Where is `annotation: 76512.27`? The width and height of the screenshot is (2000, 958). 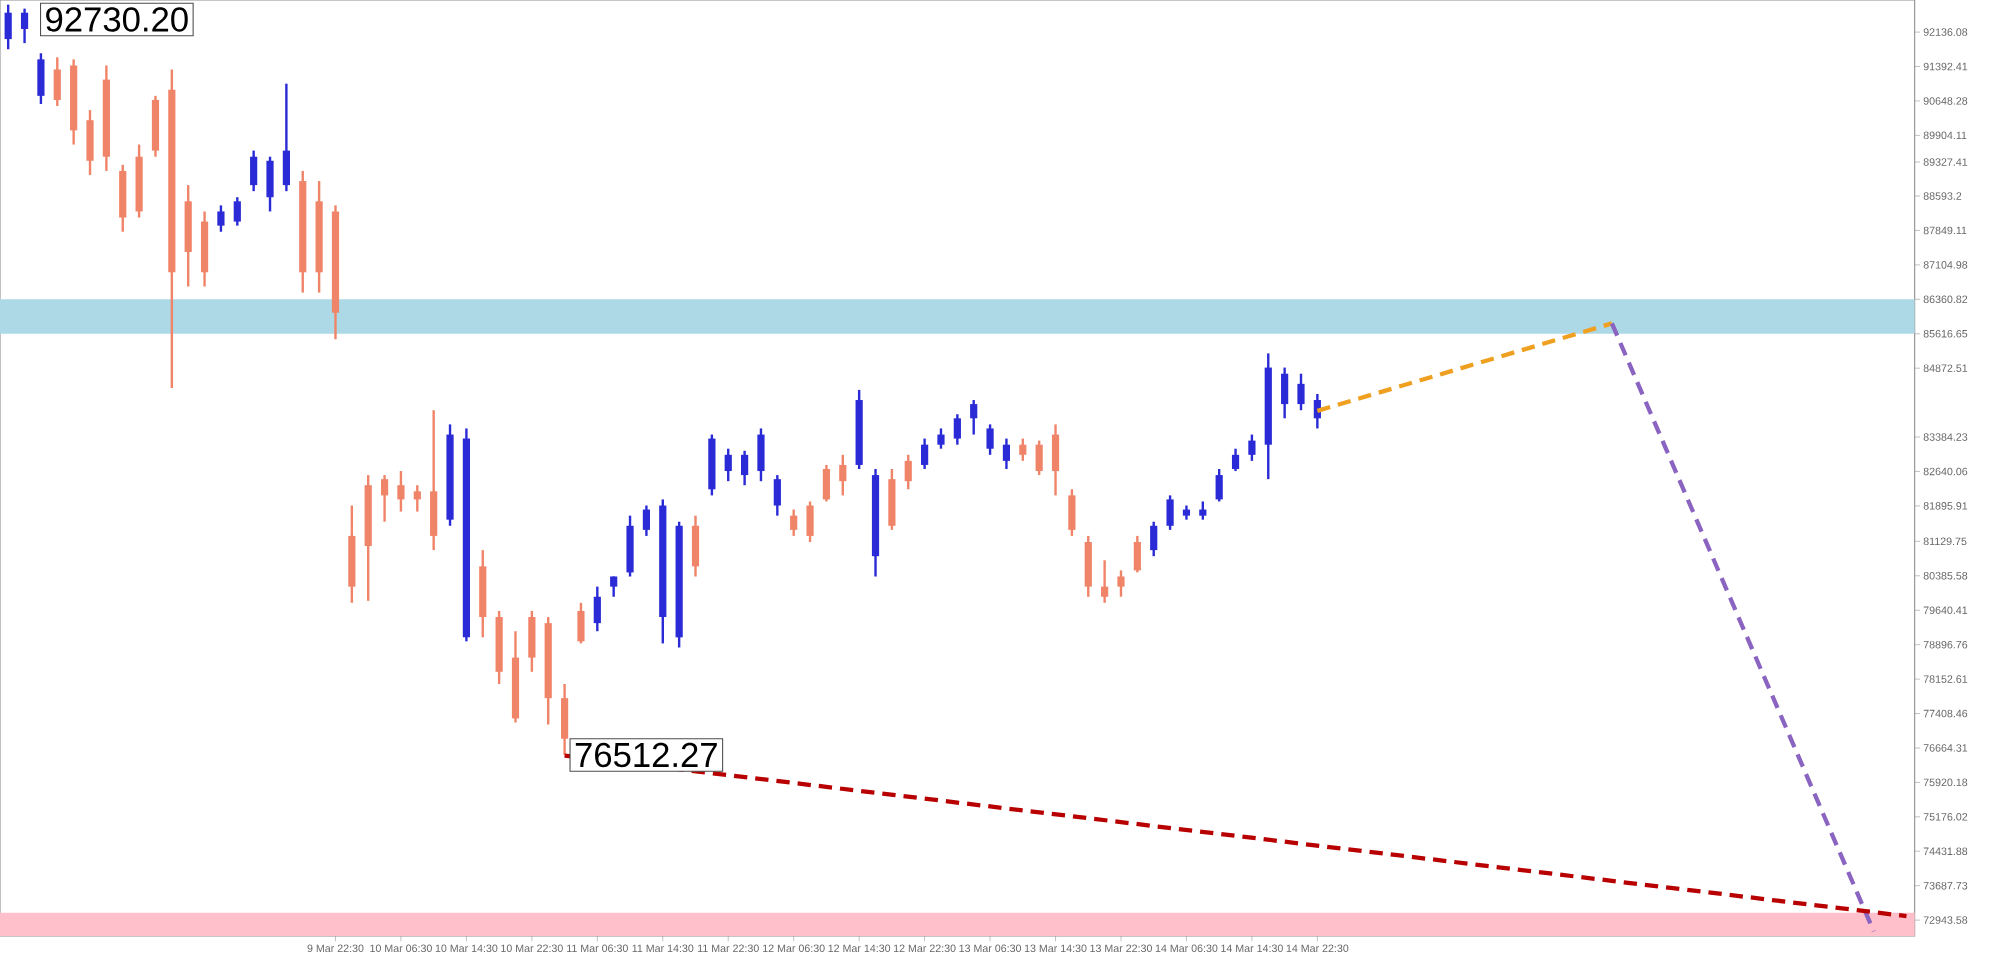
annotation: 76512.27 is located at coordinates (646, 755).